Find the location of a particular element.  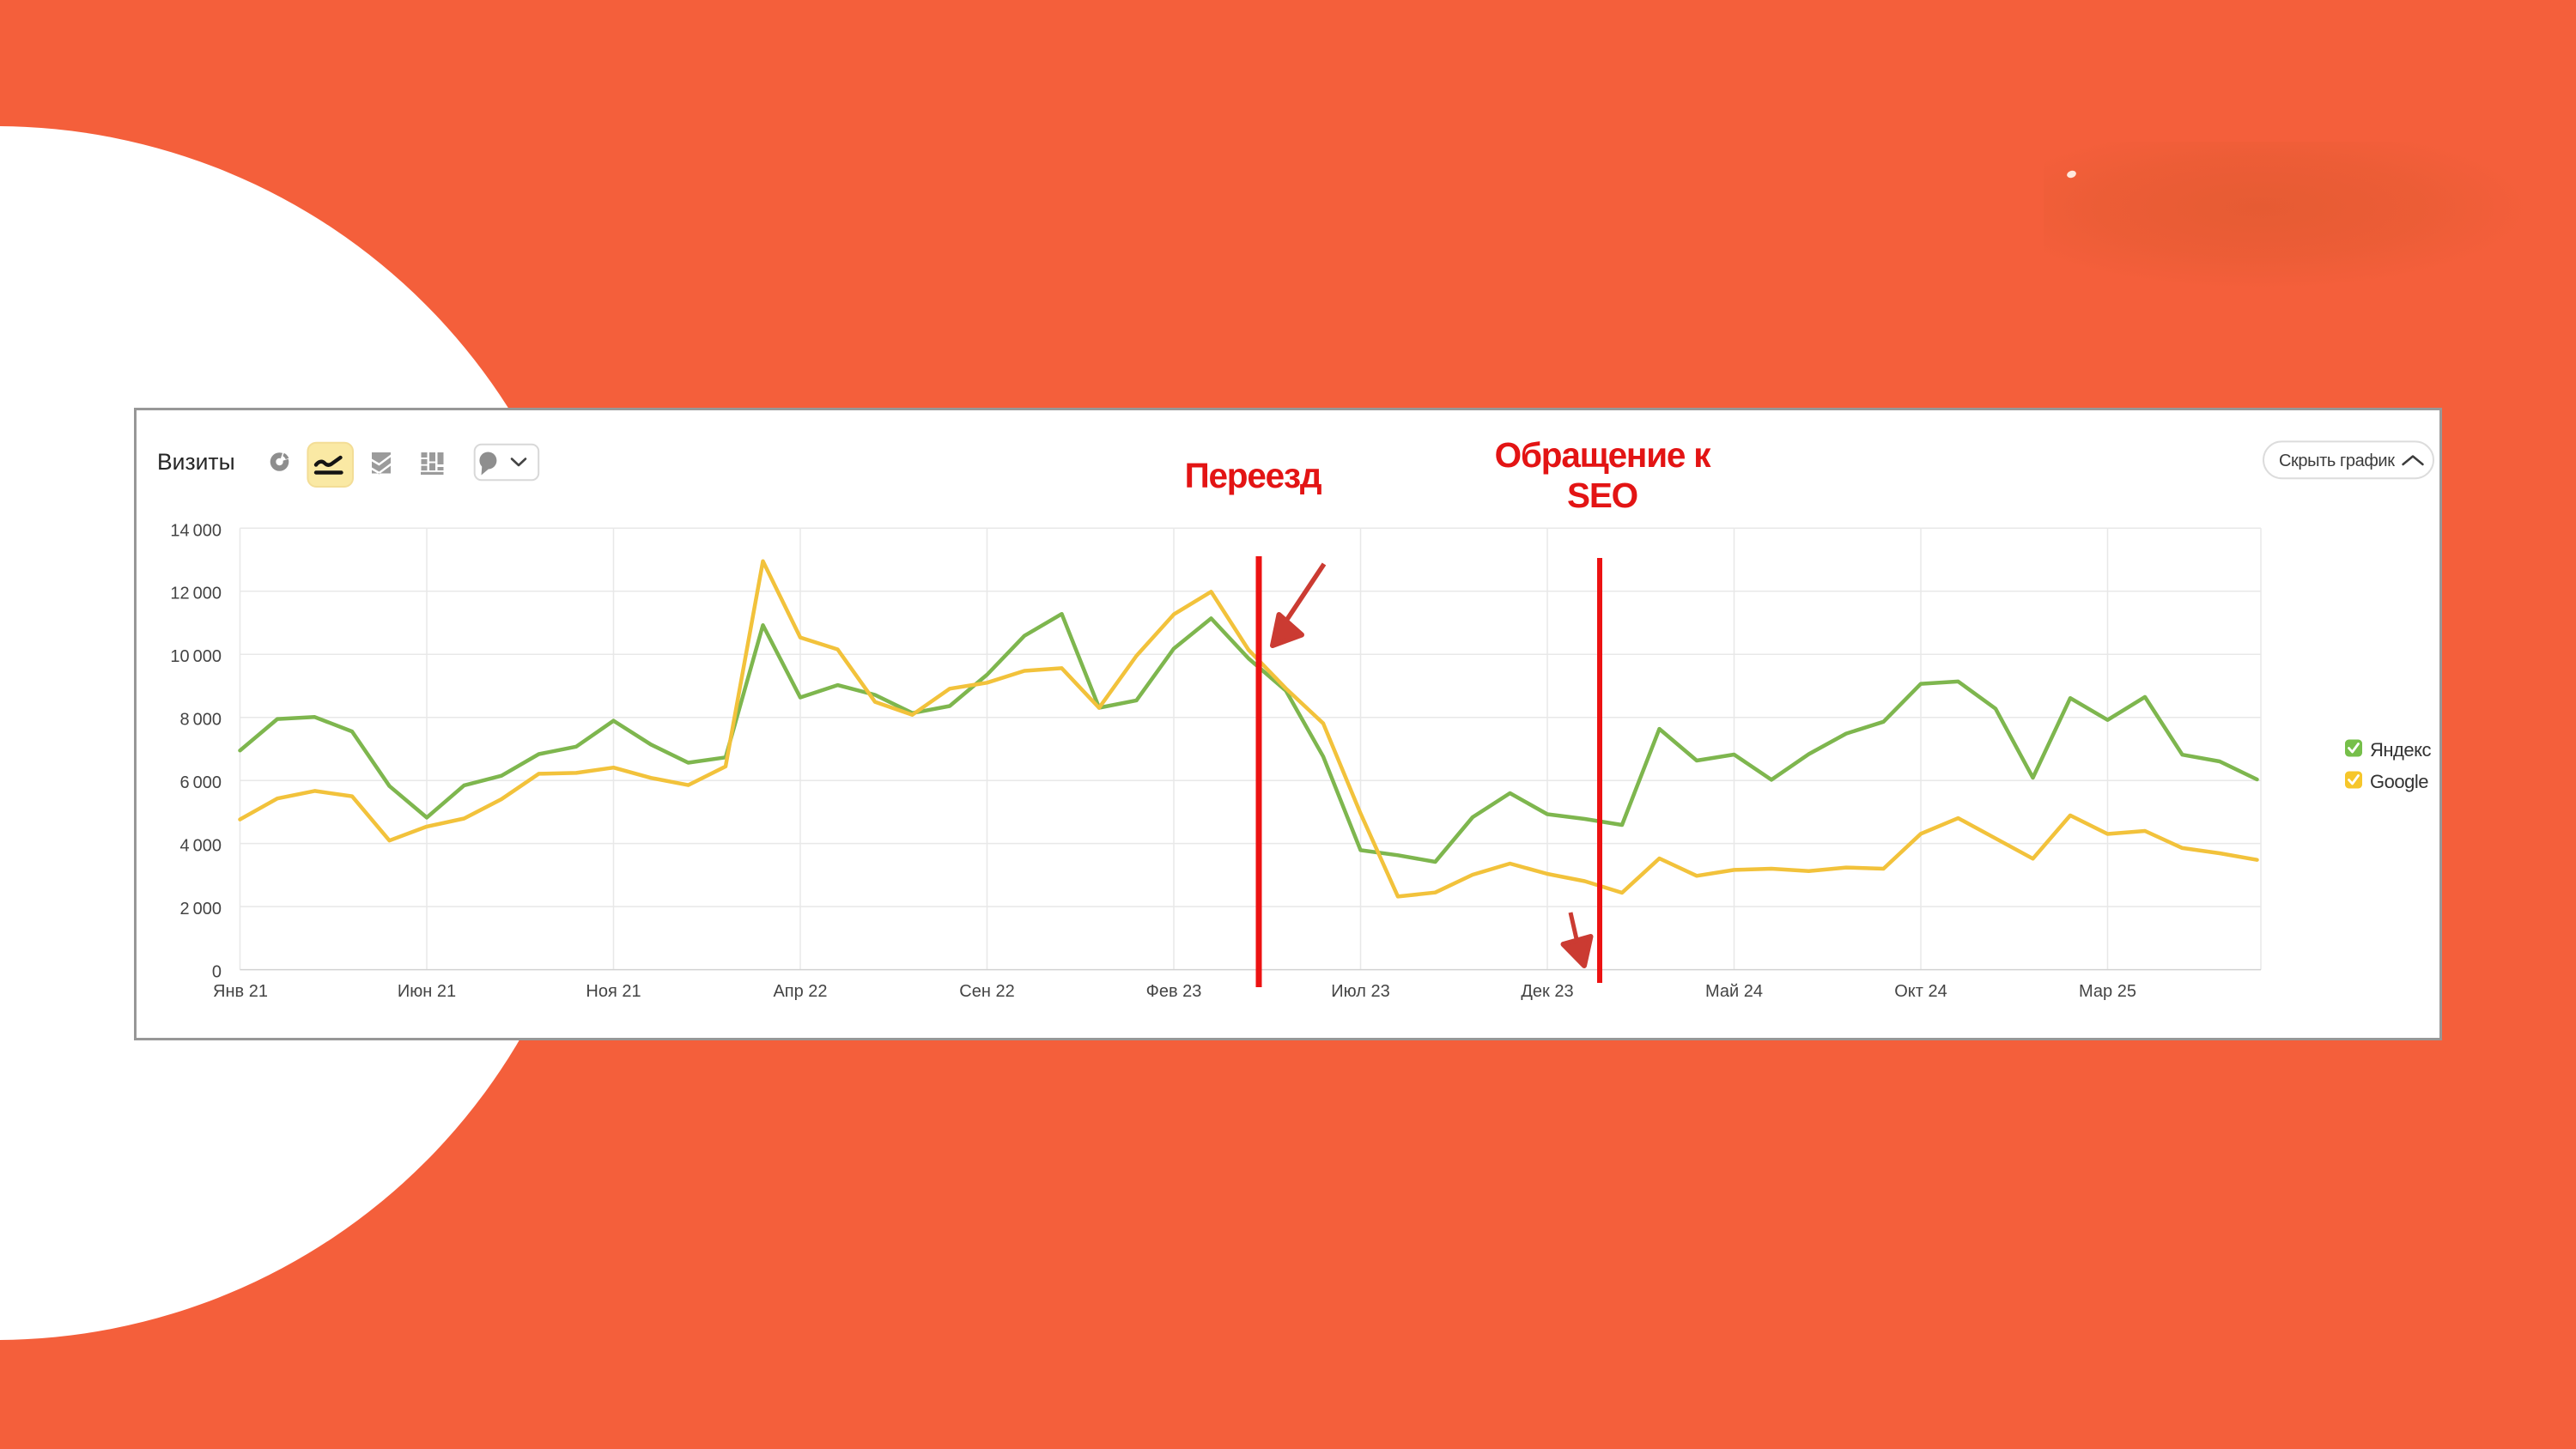

svg-text: Ноя 21 is located at coordinates (614, 991).